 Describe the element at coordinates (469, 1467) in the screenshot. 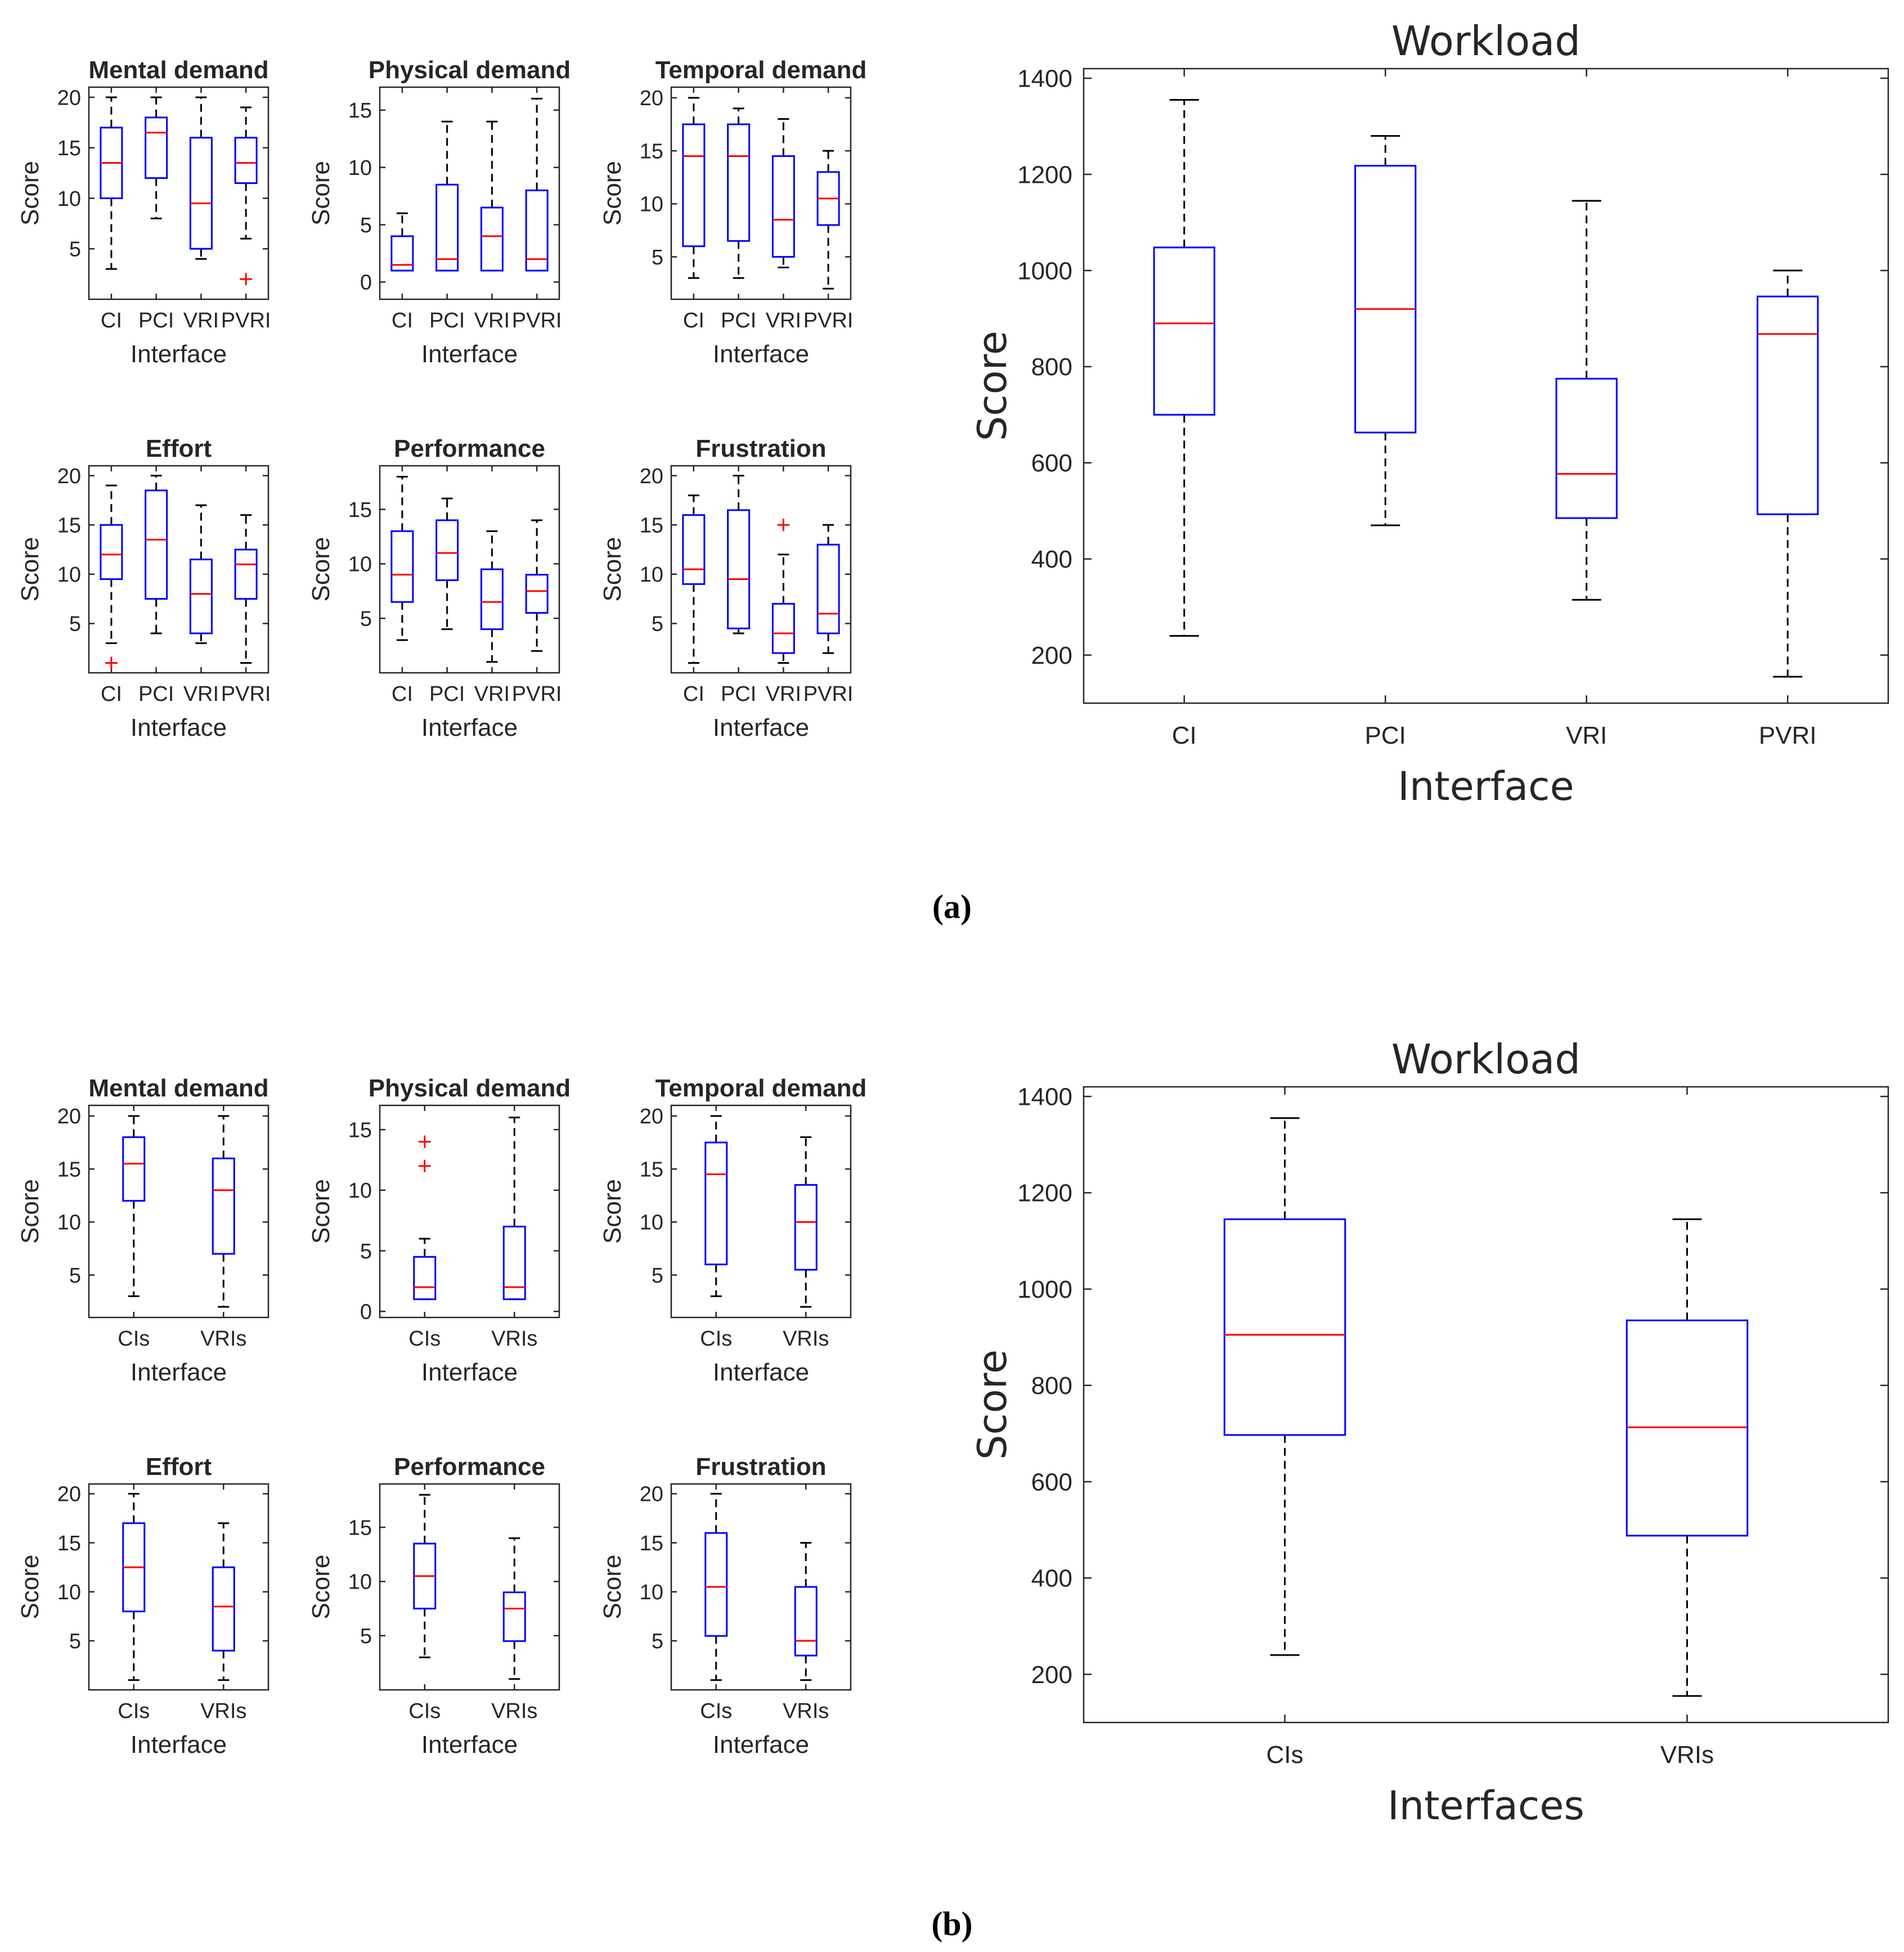

I see `chart-title: Performance` at that location.